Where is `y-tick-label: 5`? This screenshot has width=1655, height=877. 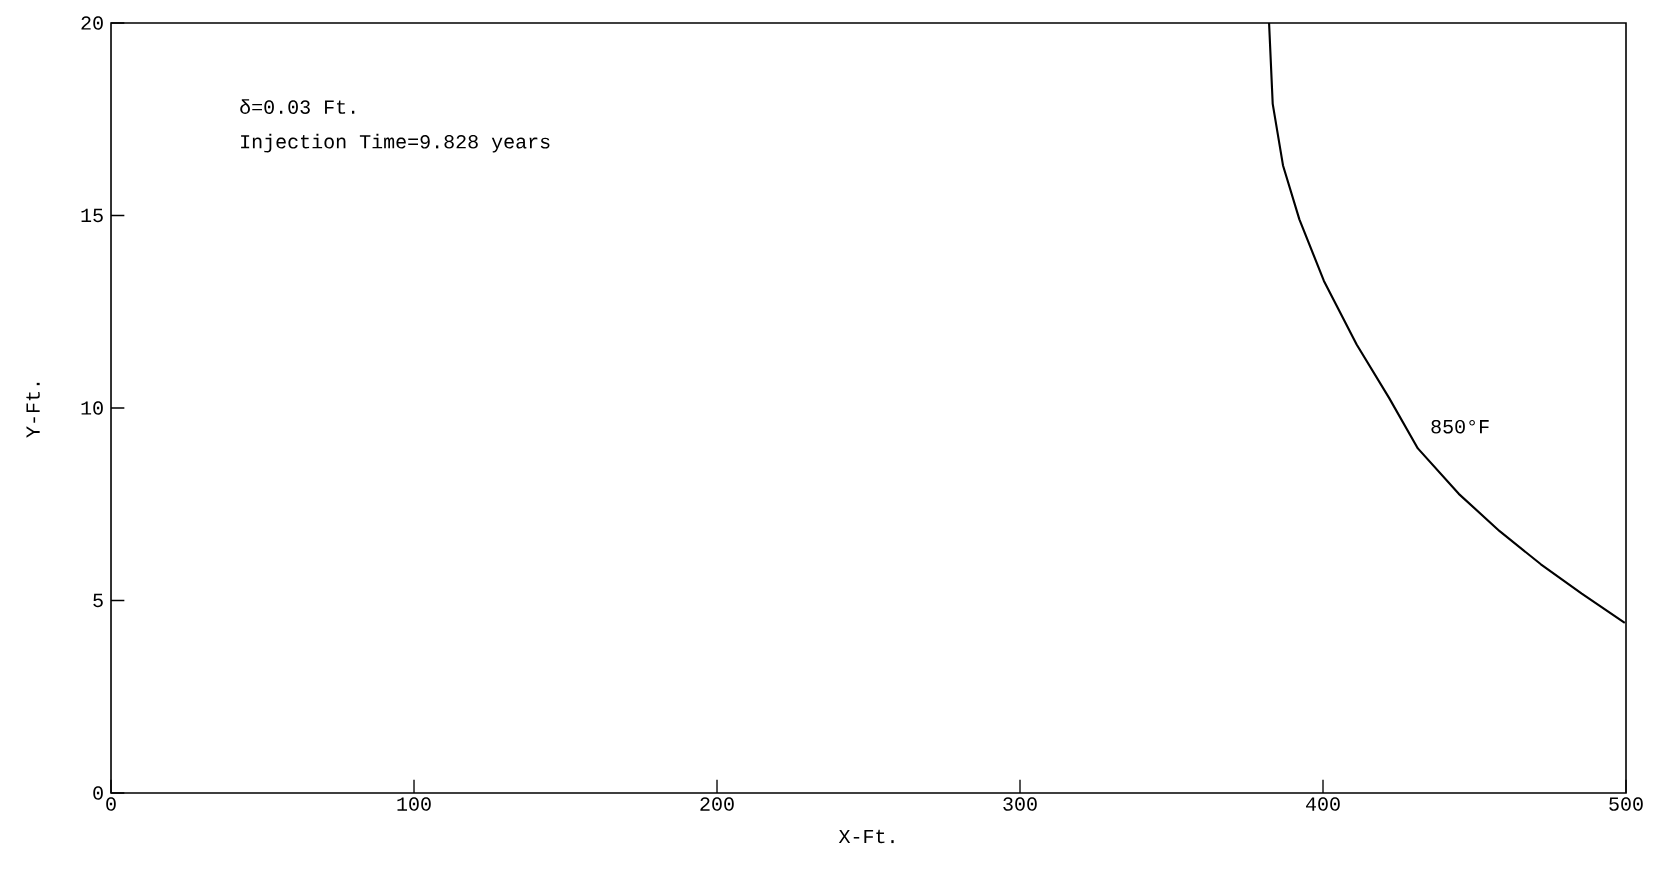 y-tick-label: 5 is located at coordinates (98, 600).